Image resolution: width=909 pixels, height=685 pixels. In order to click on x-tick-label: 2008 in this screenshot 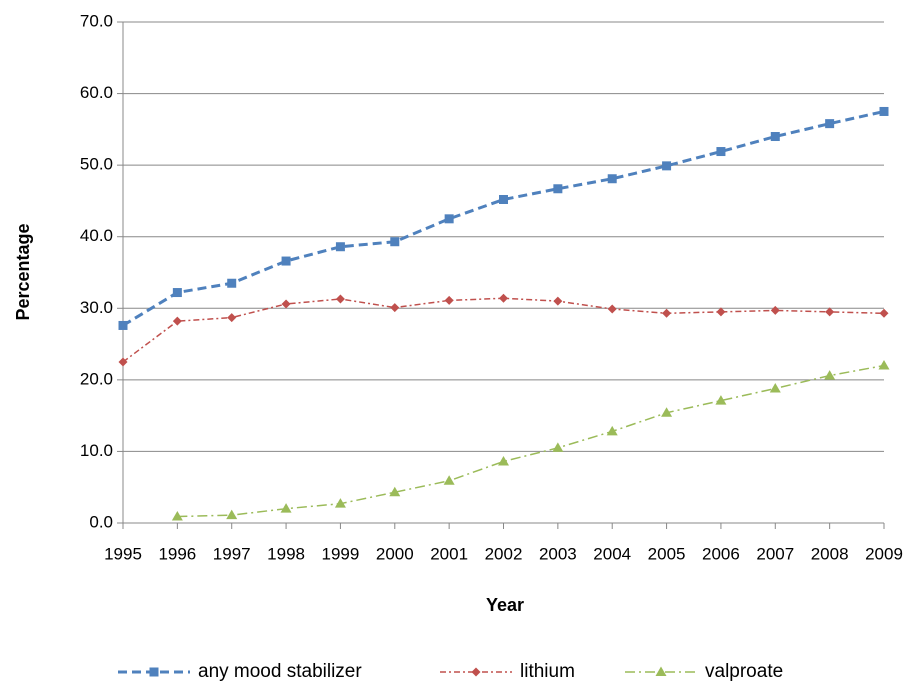, I will do `click(830, 553)`.